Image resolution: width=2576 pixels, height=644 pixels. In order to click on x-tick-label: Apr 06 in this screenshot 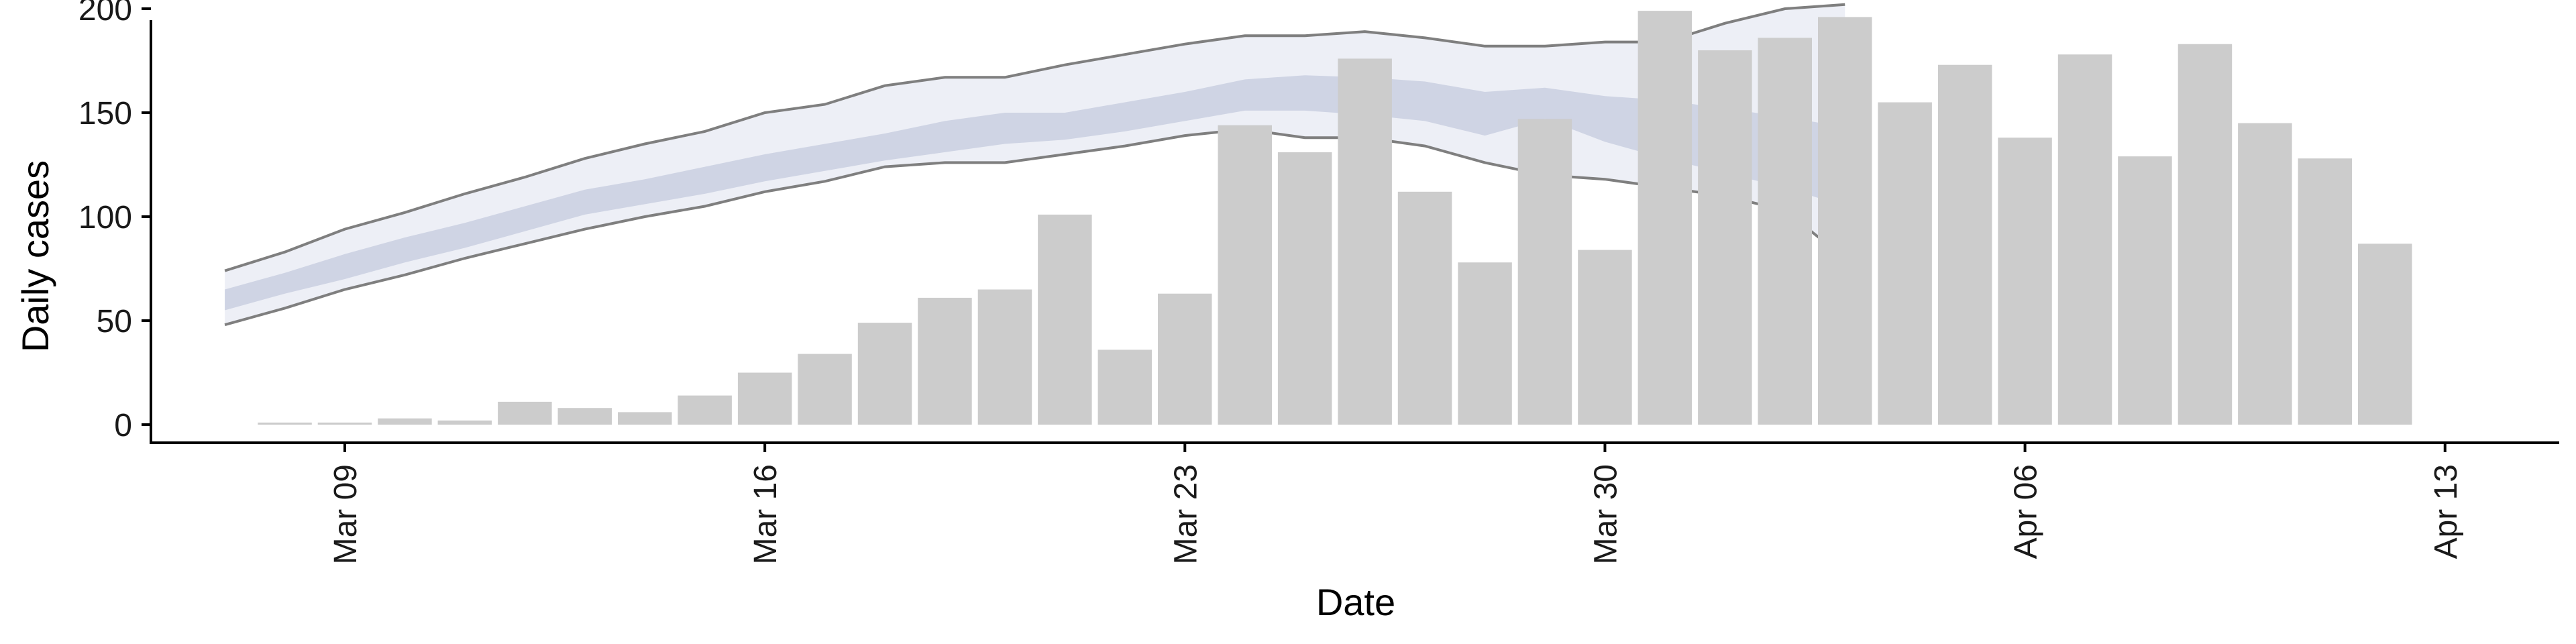, I will do `click(2026, 511)`.